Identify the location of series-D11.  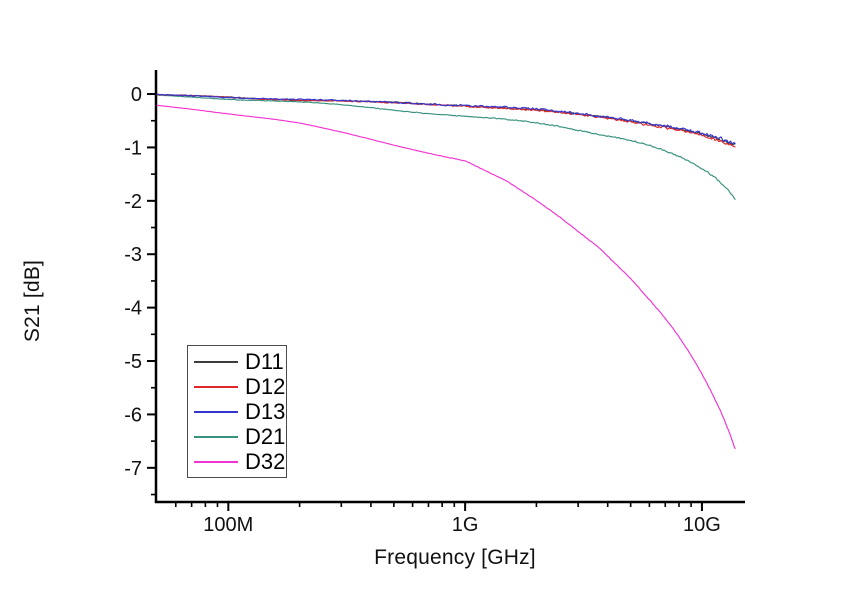
(446, 120).